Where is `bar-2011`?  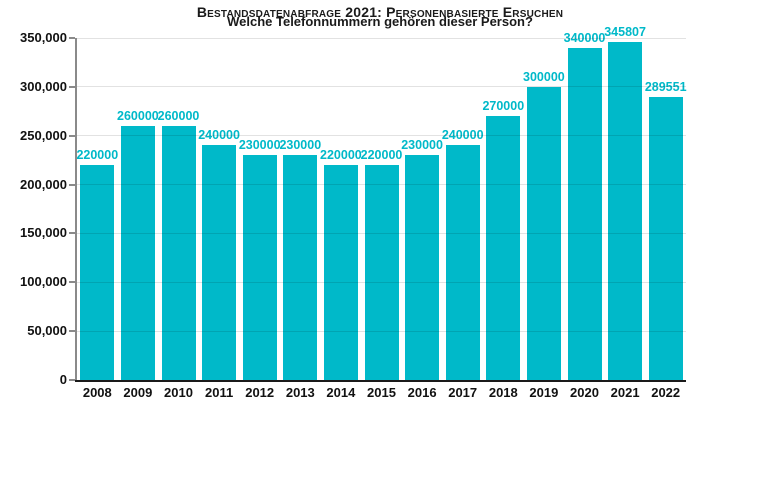
bar-2011 is located at coordinates (219, 262).